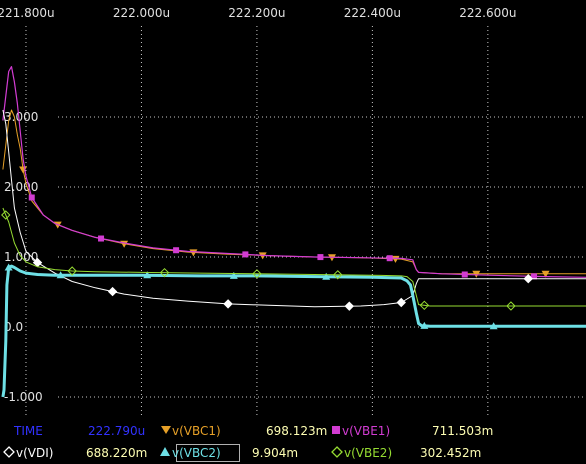  Describe the element at coordinates (21, 187) in the screenshot. I see `y-tick-label: 2.000` at that location.